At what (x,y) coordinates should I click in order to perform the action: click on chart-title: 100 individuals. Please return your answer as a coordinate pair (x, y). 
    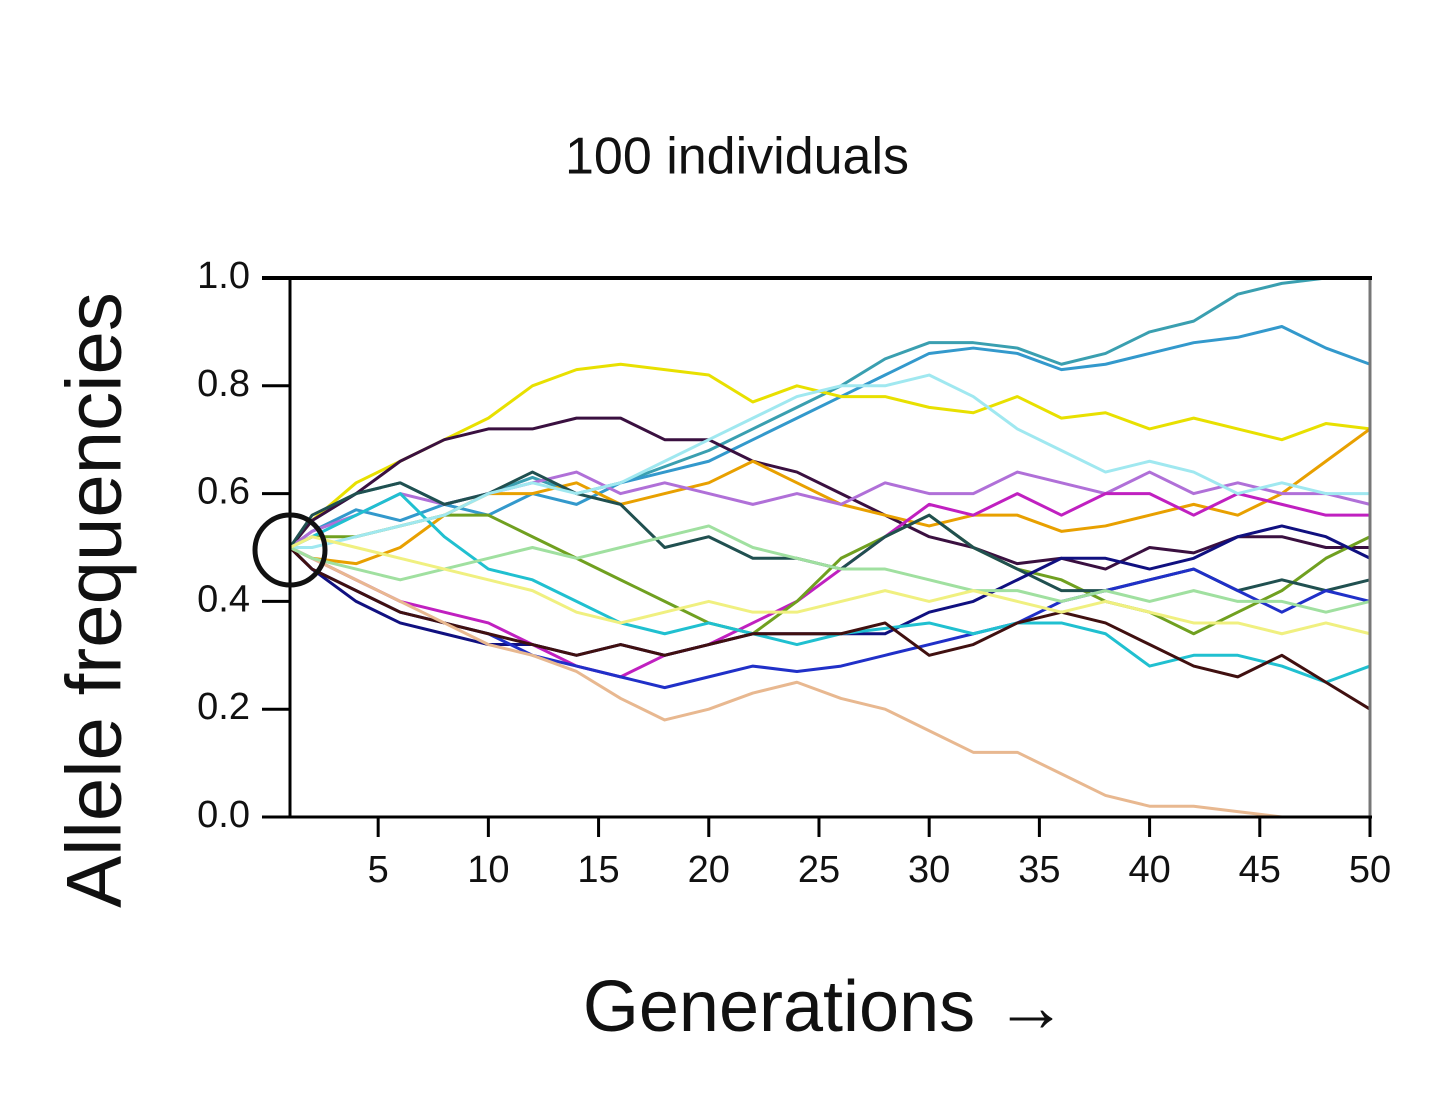
    Looking at the image, I should click on (737, 157).